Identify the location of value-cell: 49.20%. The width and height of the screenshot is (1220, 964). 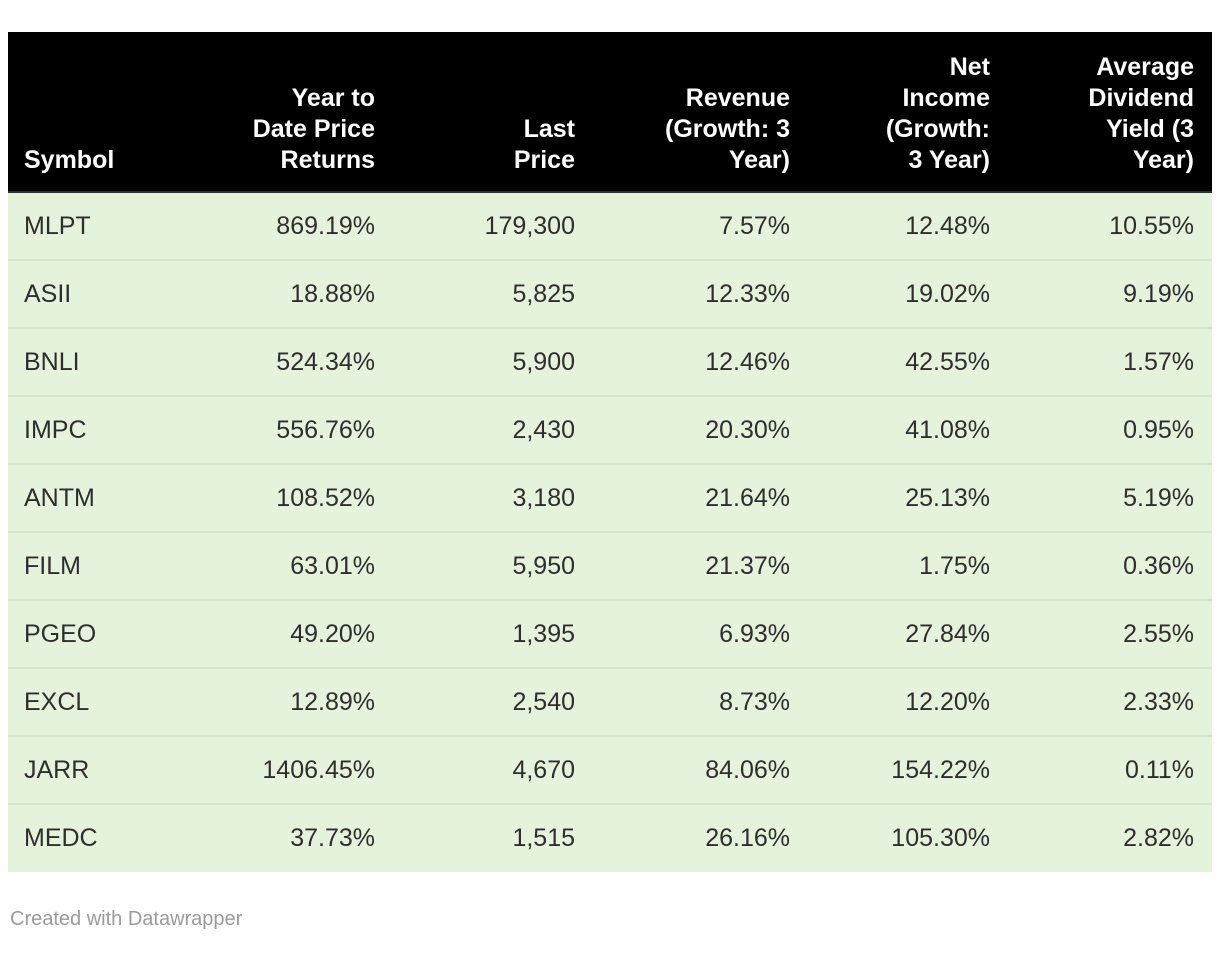
(285, 633).